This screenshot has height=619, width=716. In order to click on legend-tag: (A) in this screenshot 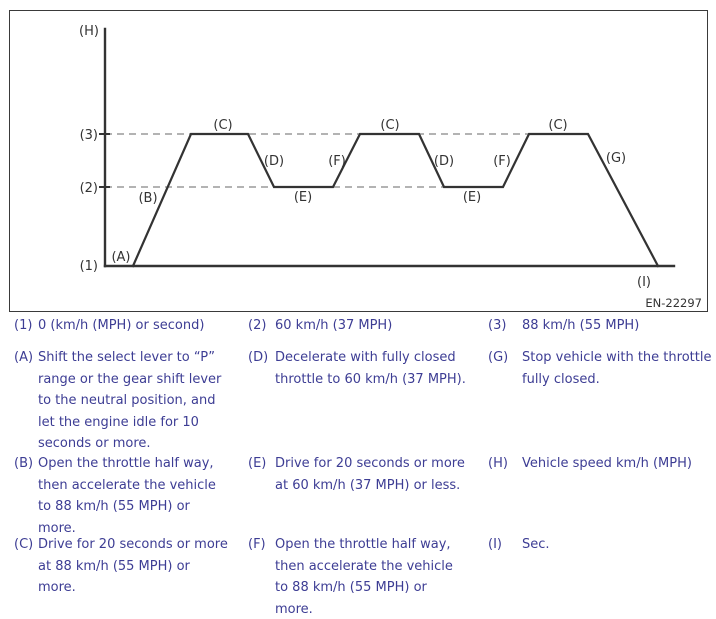, I will do `click(24, 357)`.